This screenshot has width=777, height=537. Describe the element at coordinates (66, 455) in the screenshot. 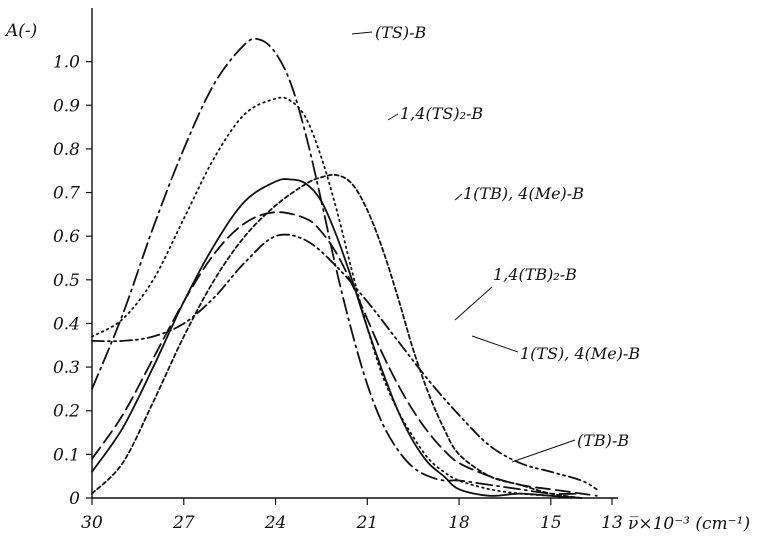

I see `y-tick-label: 0.1` at that location.